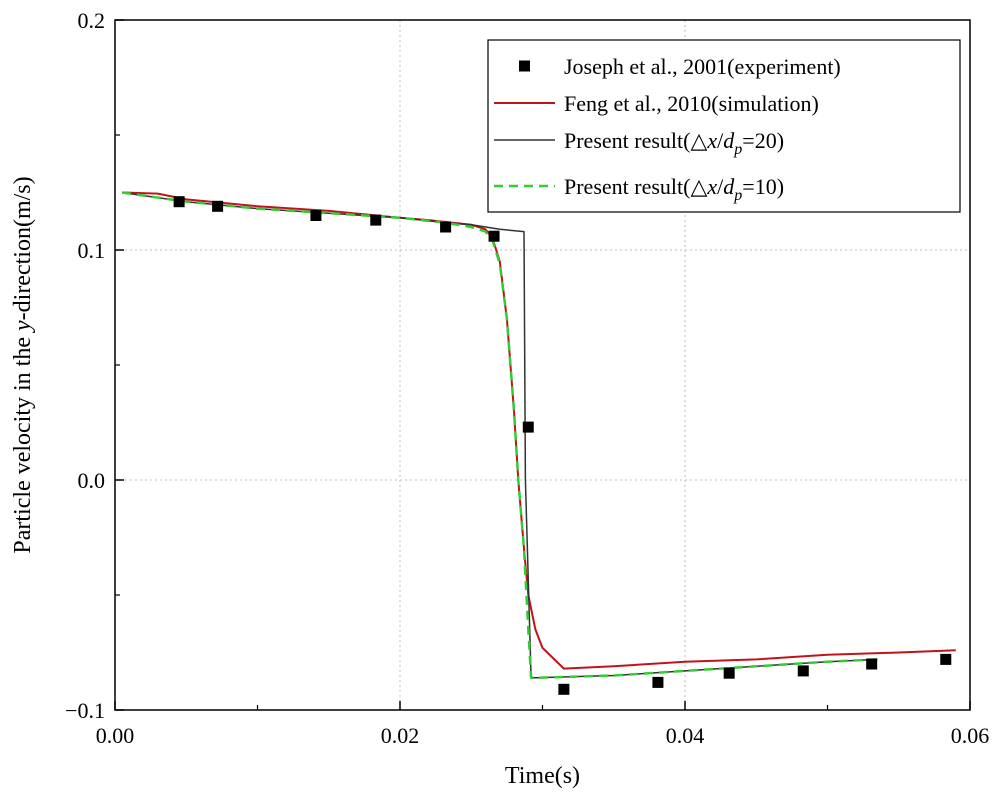  I want to click on y-axis-title-suffix: -direction(m/s), so click(23, 248).